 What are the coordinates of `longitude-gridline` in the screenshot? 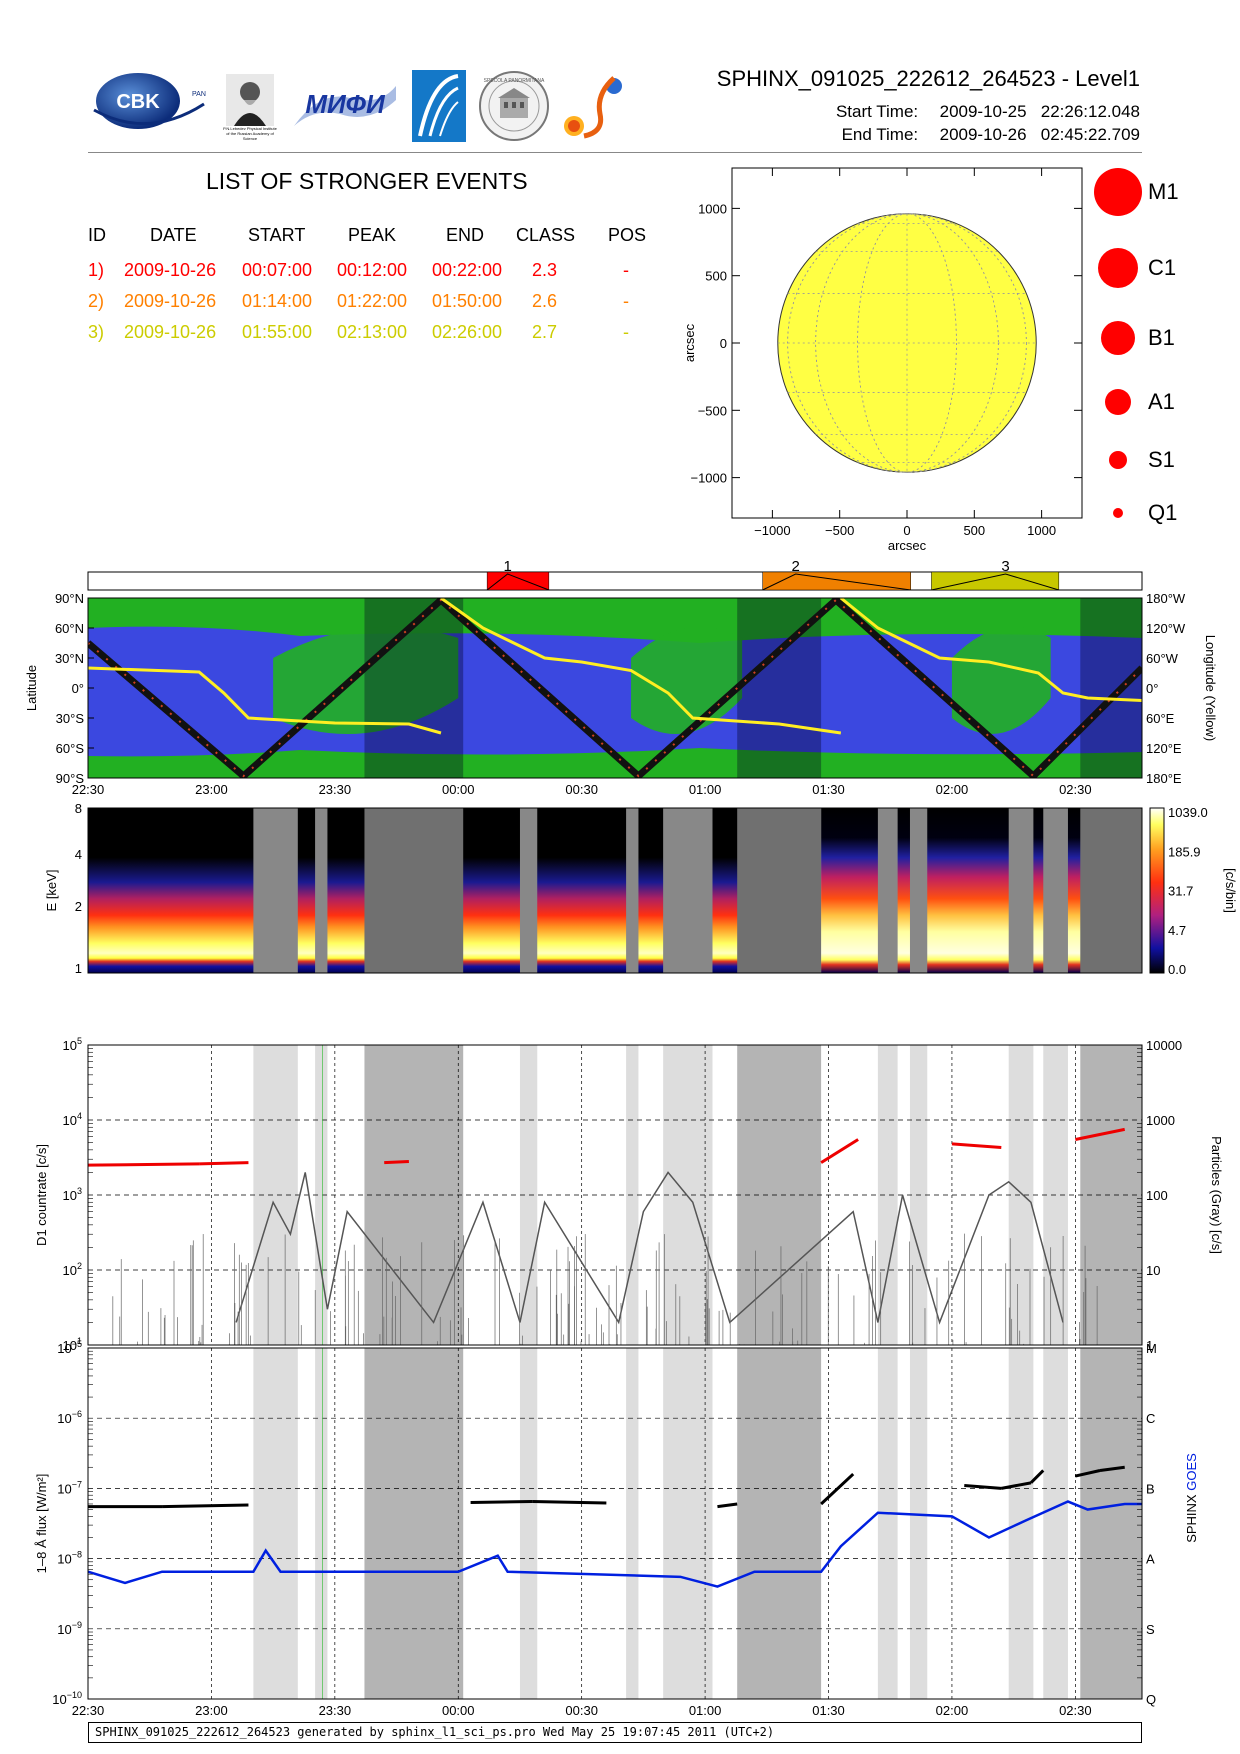 It's located at (907, 343).